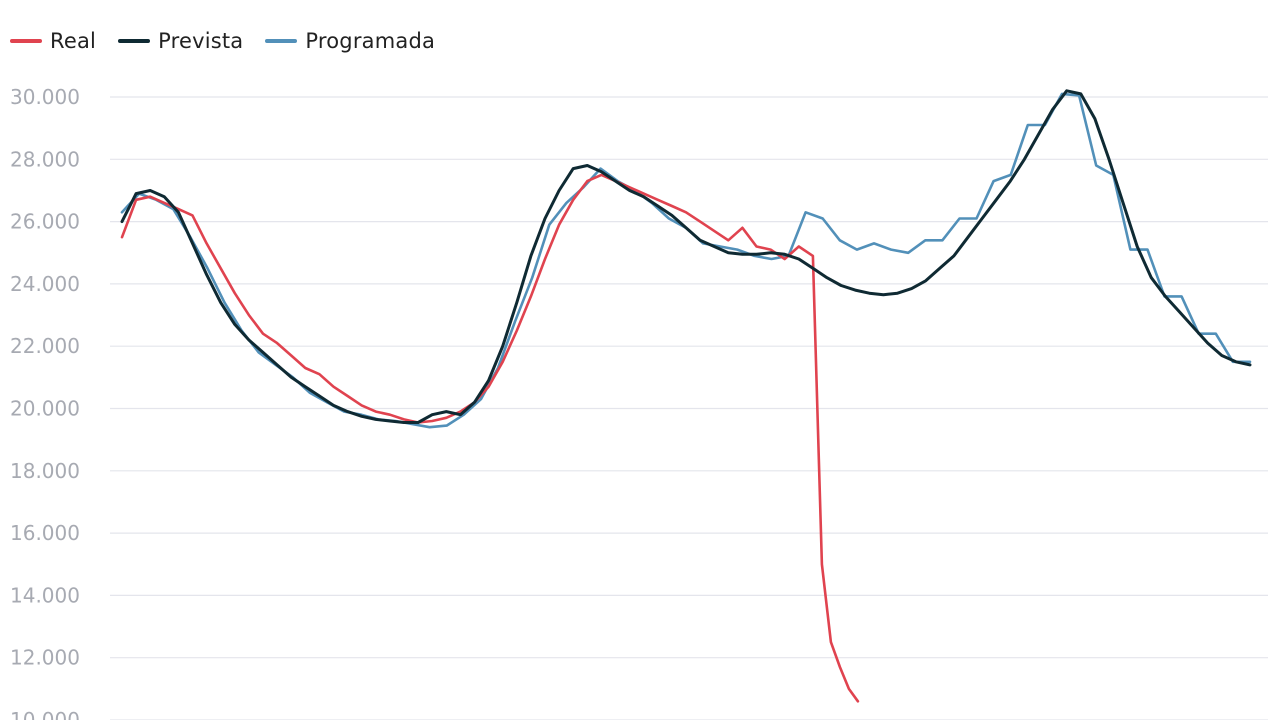 This screenshot has width=1280, height=720. Describe the element at coordinates (73, 41) in the screenshot. I see `legend-label-real: Real` at that location.